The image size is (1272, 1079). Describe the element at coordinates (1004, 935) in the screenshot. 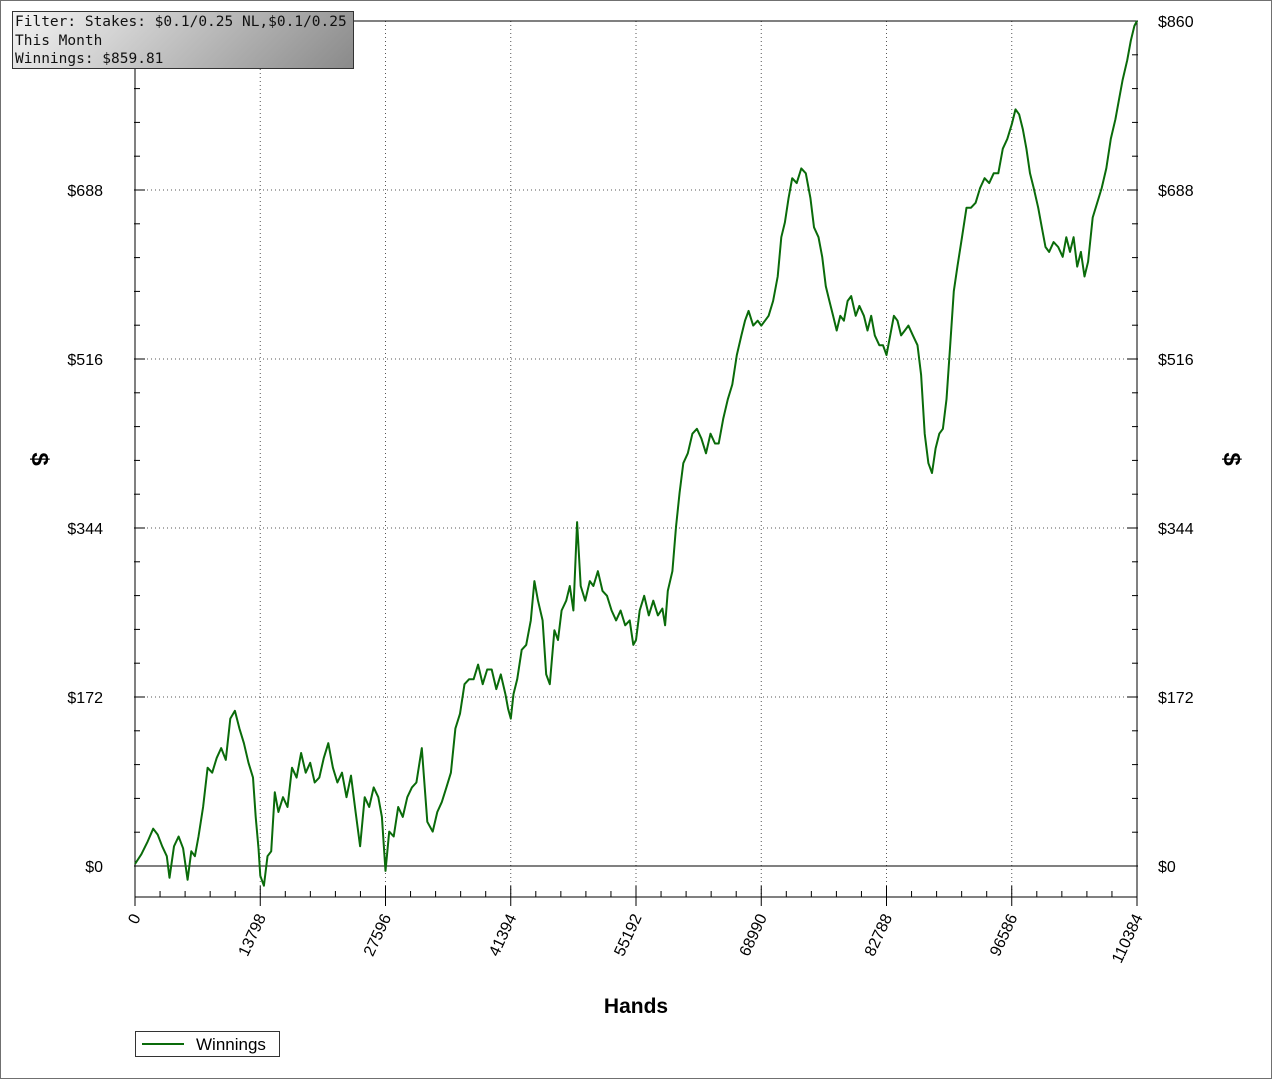

I see `x-tick-label: 96586` at that location.